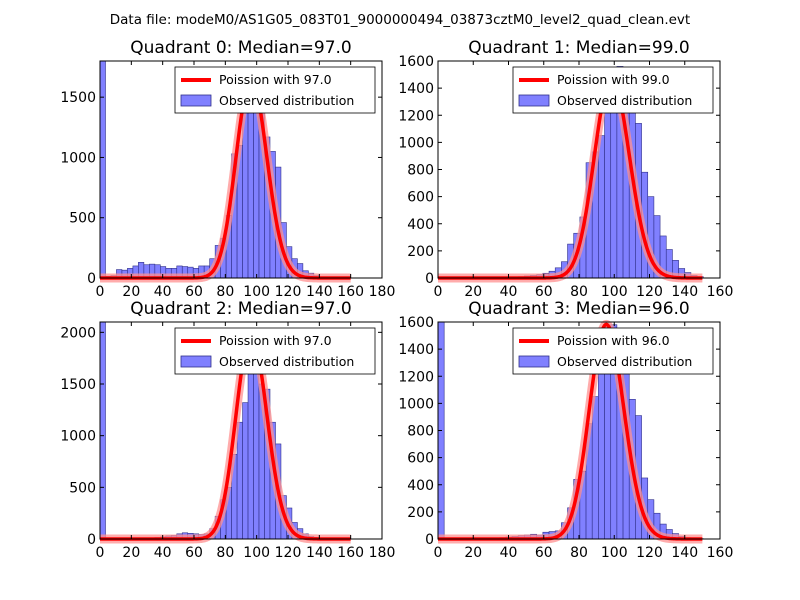 The height and width of the screenshot is (600, 800). What do you see at coordinates (579, 309) in the screenshot?
I see `panel-title: Quadrant 3: Median=96.0` at bounding box center [579, 309].